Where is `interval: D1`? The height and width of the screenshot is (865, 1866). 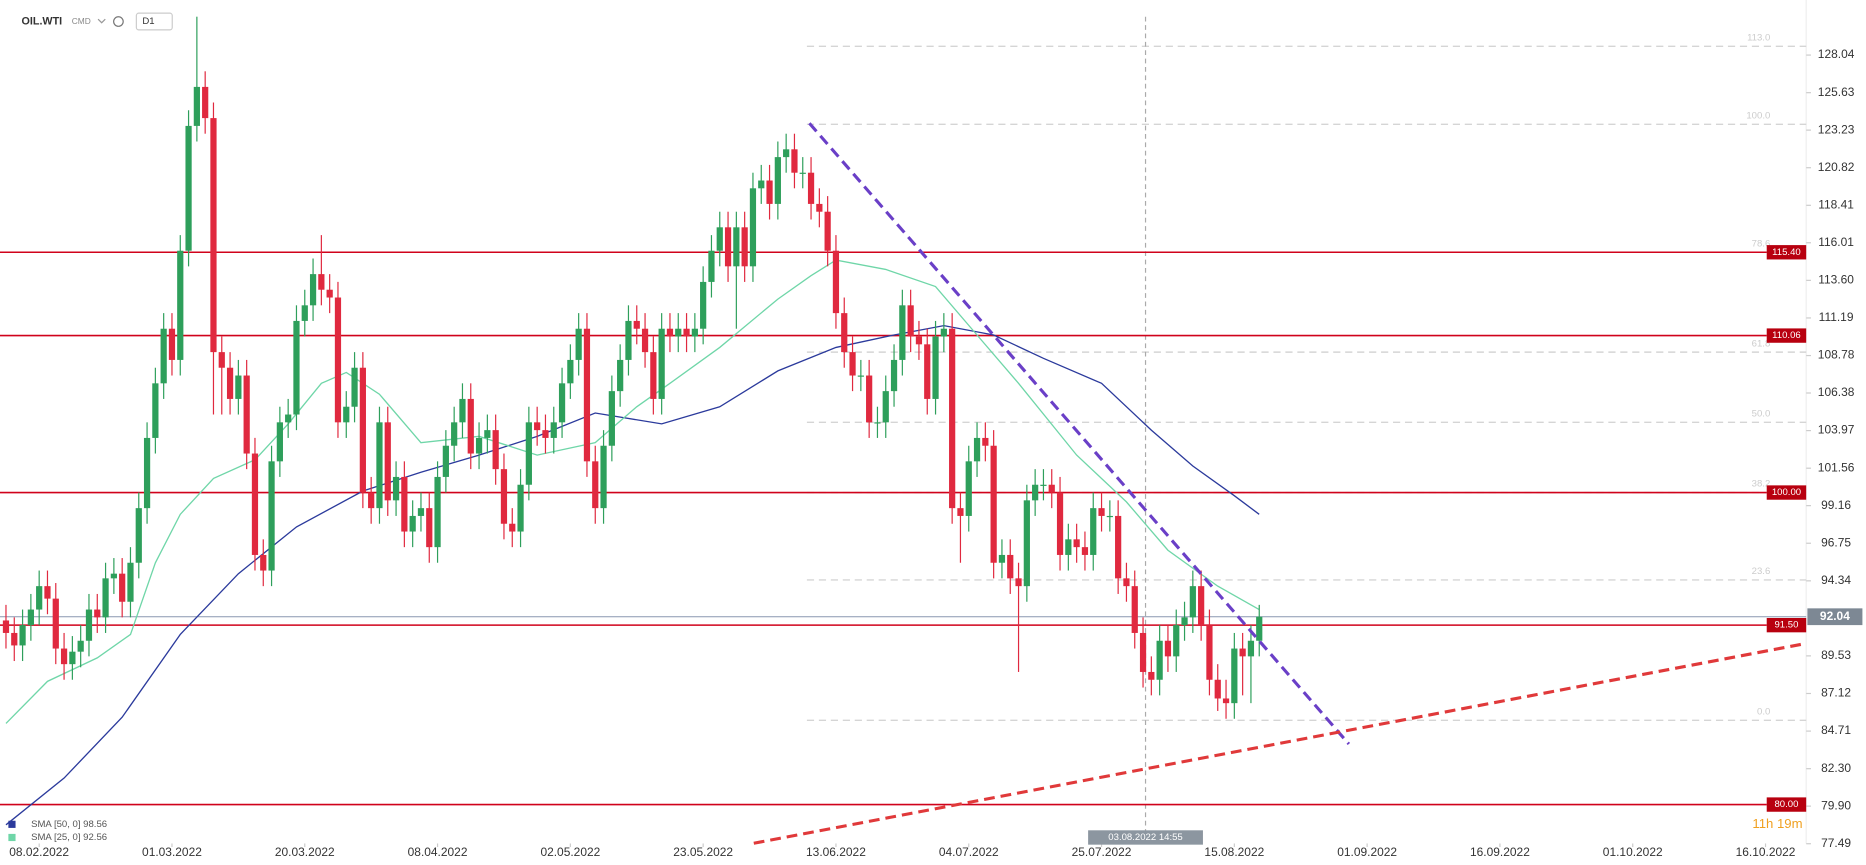
interval: D1 is located at coordinates (148, 21).